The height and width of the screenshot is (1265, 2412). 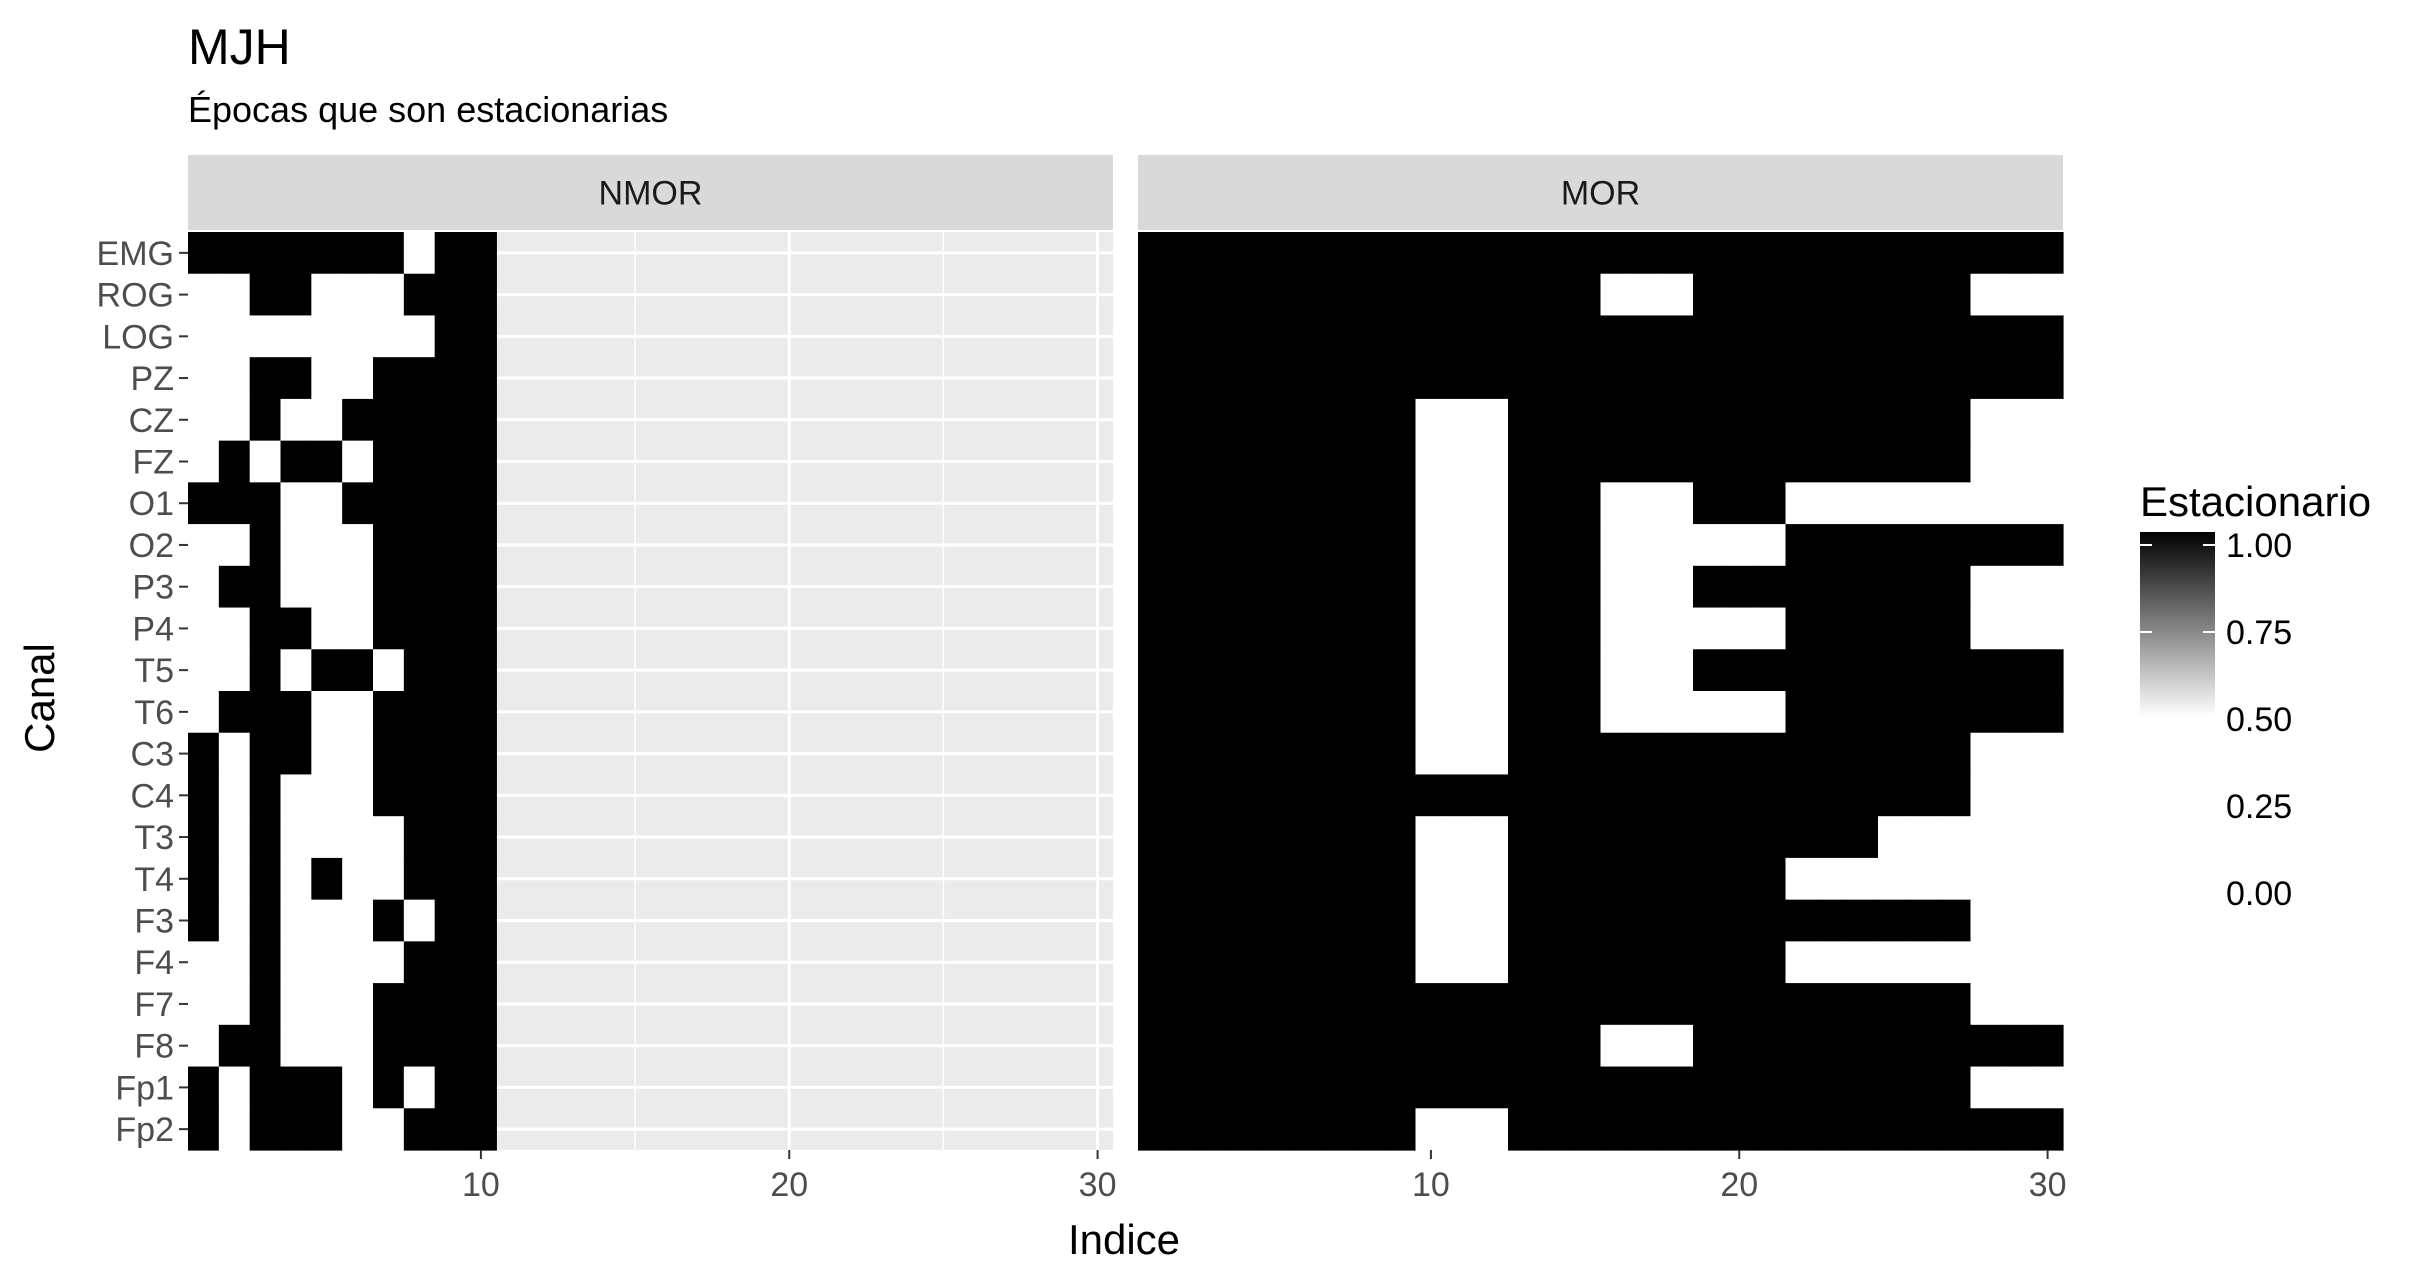 I want to click on y-tick-label: T5, so click(x=154, y=671).